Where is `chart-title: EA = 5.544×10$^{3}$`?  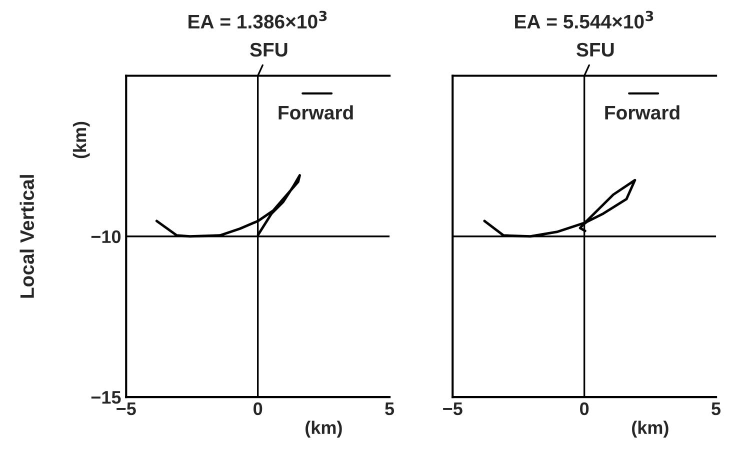 chart-title: EA = 5.544×10$^{3}$ is located at coordinates (584, 19).